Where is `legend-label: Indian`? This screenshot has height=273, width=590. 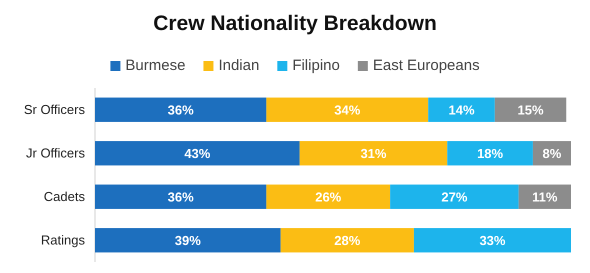 legend-label: Indian is located at coordinates (239, 65).